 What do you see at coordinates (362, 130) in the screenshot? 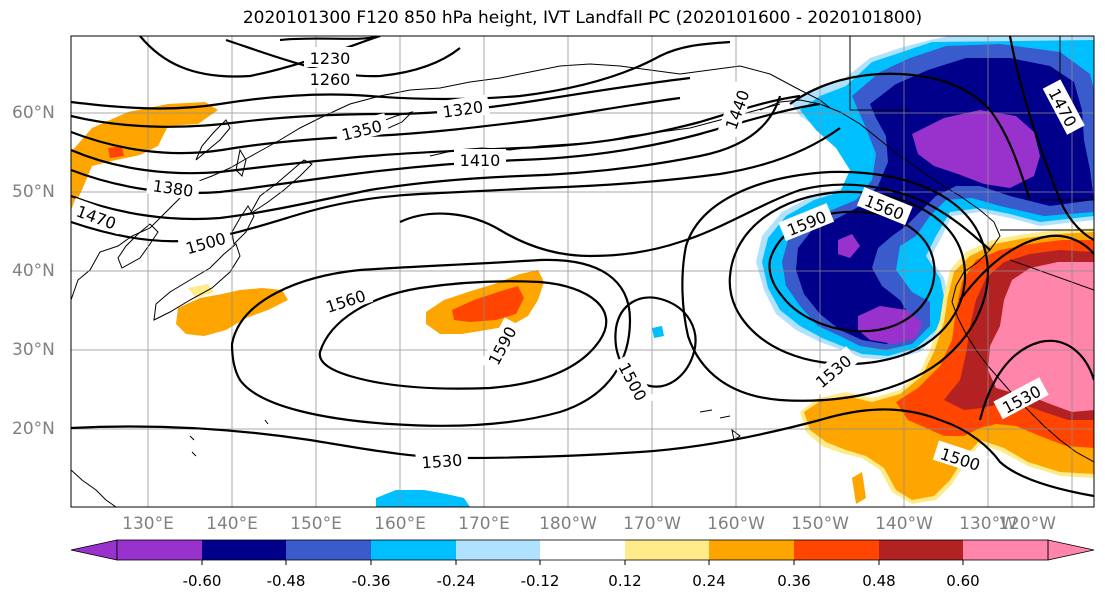
I see `contour-label: 1350` at bounding box center [362, 130].